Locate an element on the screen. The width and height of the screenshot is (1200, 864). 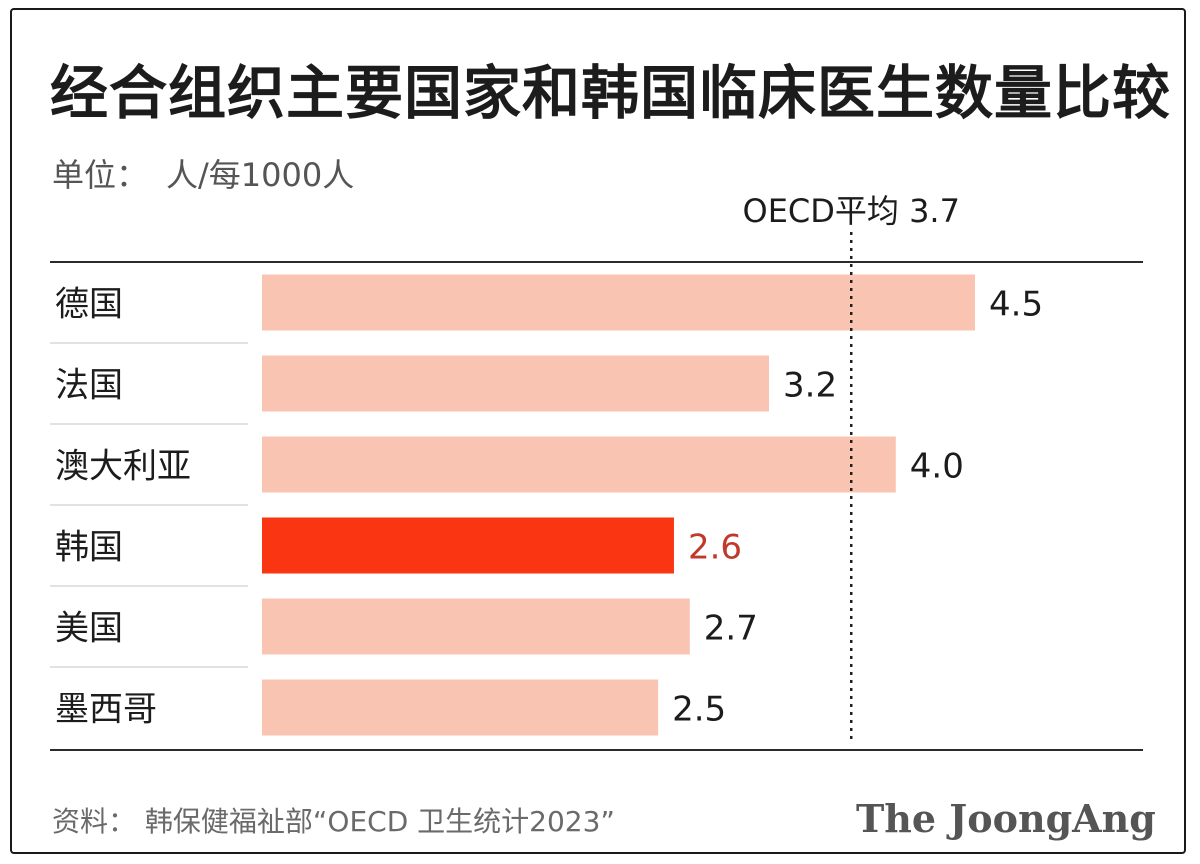
value-label: 2.6 is located at coordinates (715, 548).